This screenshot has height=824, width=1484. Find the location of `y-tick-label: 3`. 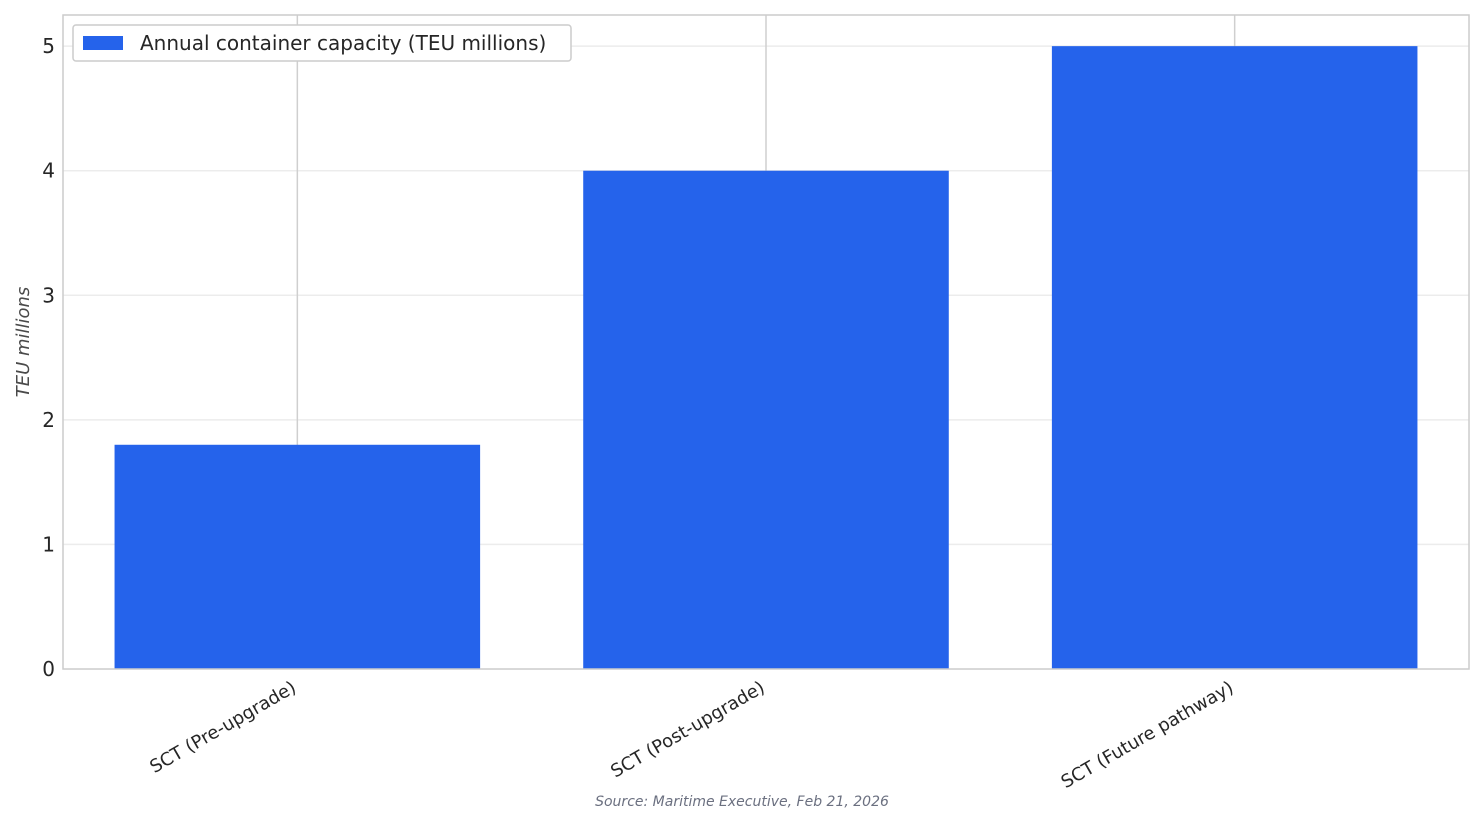

y-tick-label: 3 is located at coordinates (48, 295).